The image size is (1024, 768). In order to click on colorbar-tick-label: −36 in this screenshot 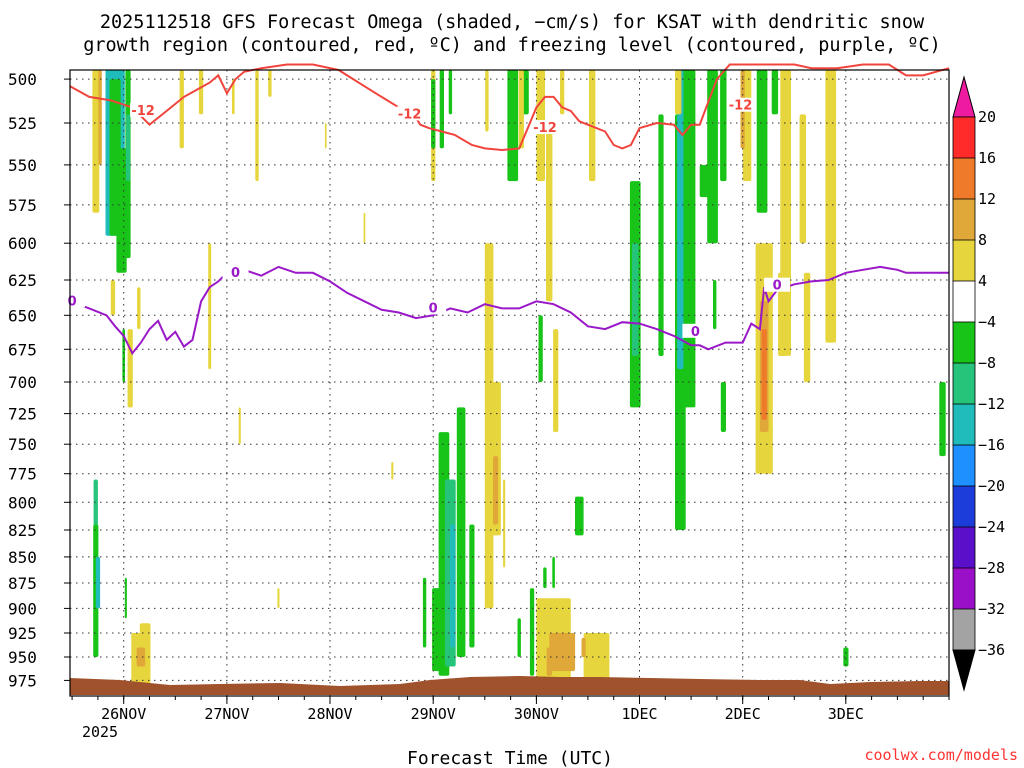, I will do `click(991, 650)`.